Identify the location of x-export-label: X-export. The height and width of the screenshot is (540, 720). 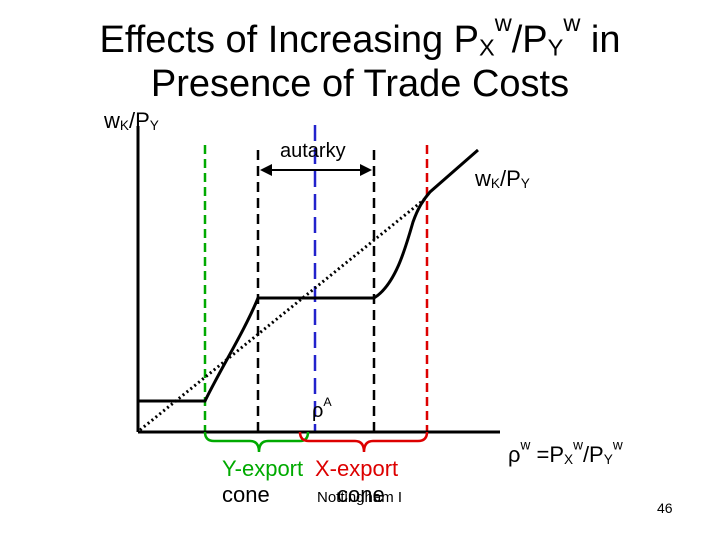
(357, 468).